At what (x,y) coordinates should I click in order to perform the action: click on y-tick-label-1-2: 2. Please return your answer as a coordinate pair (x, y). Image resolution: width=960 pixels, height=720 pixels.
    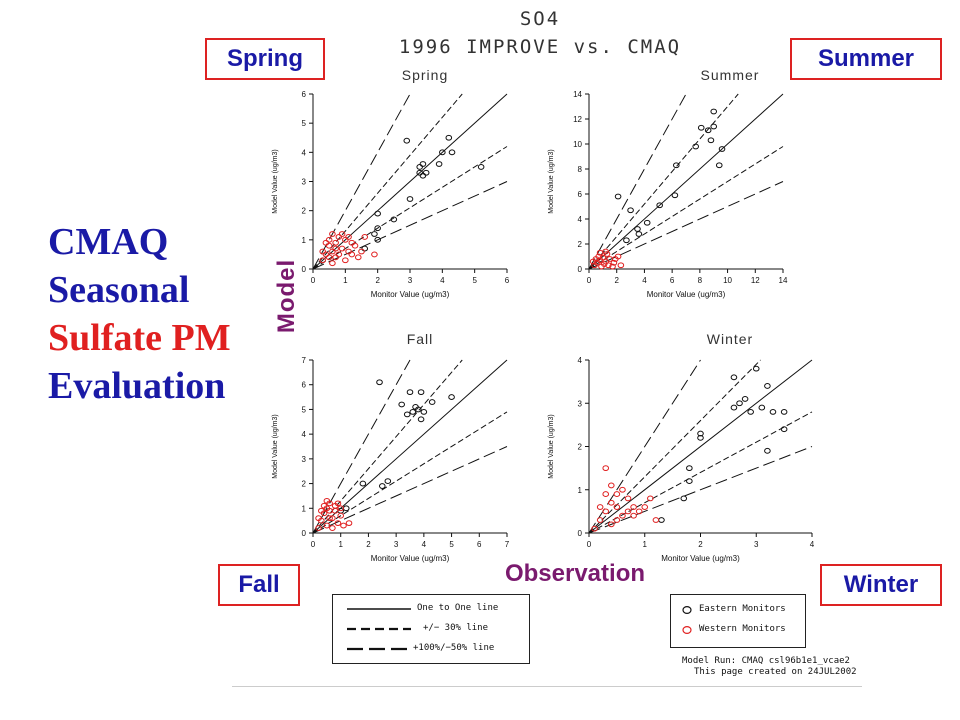
    Looking at the image, I should click on (580, 244).